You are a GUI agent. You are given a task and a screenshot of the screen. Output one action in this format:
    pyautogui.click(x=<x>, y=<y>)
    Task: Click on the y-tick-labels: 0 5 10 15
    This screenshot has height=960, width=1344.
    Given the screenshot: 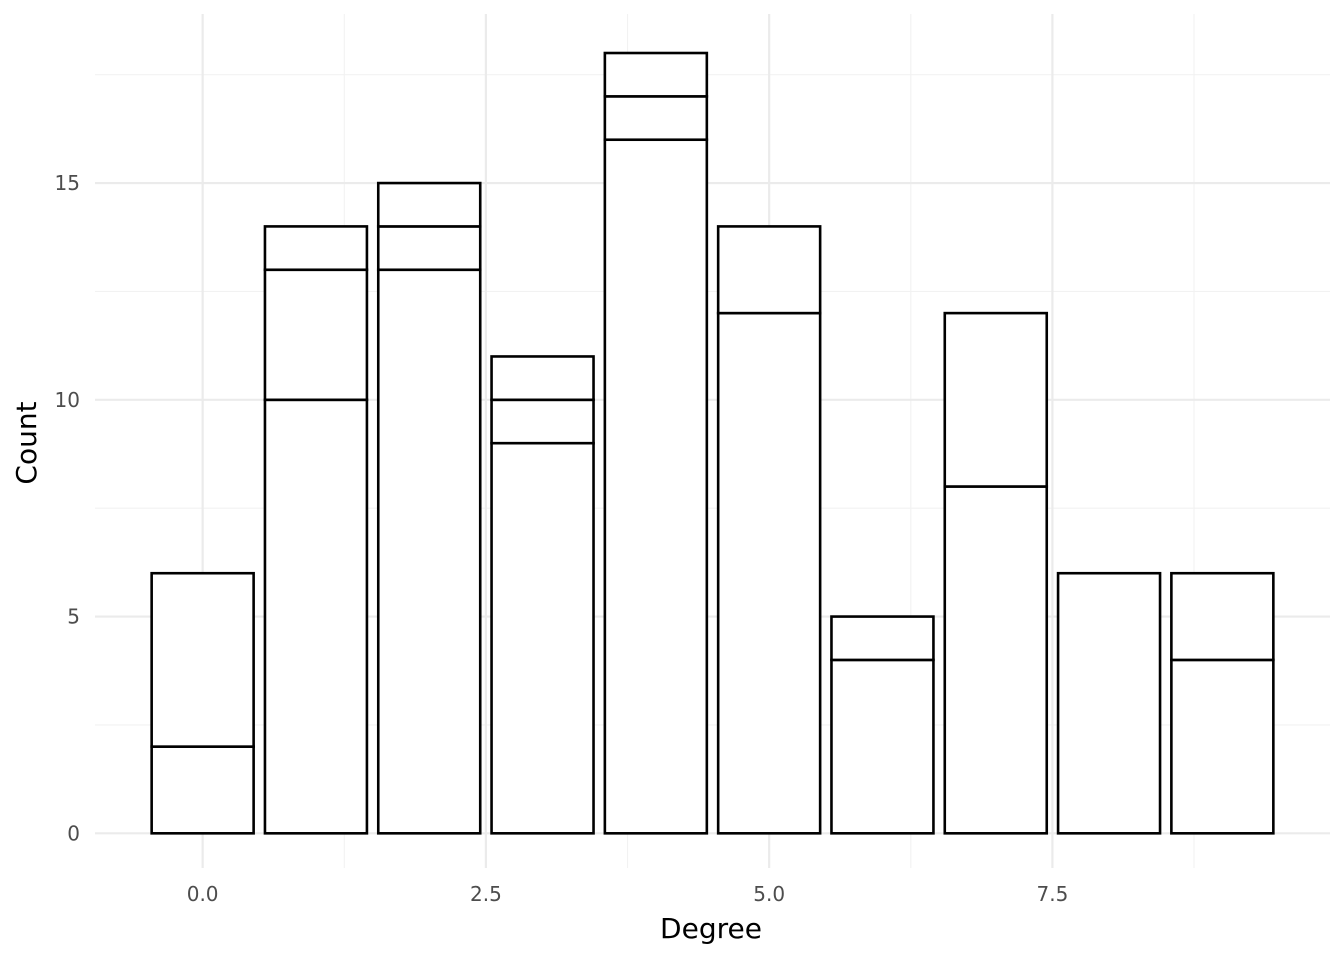 What is the action you would take?
    pyautogui.click(x=67, y=508)
    